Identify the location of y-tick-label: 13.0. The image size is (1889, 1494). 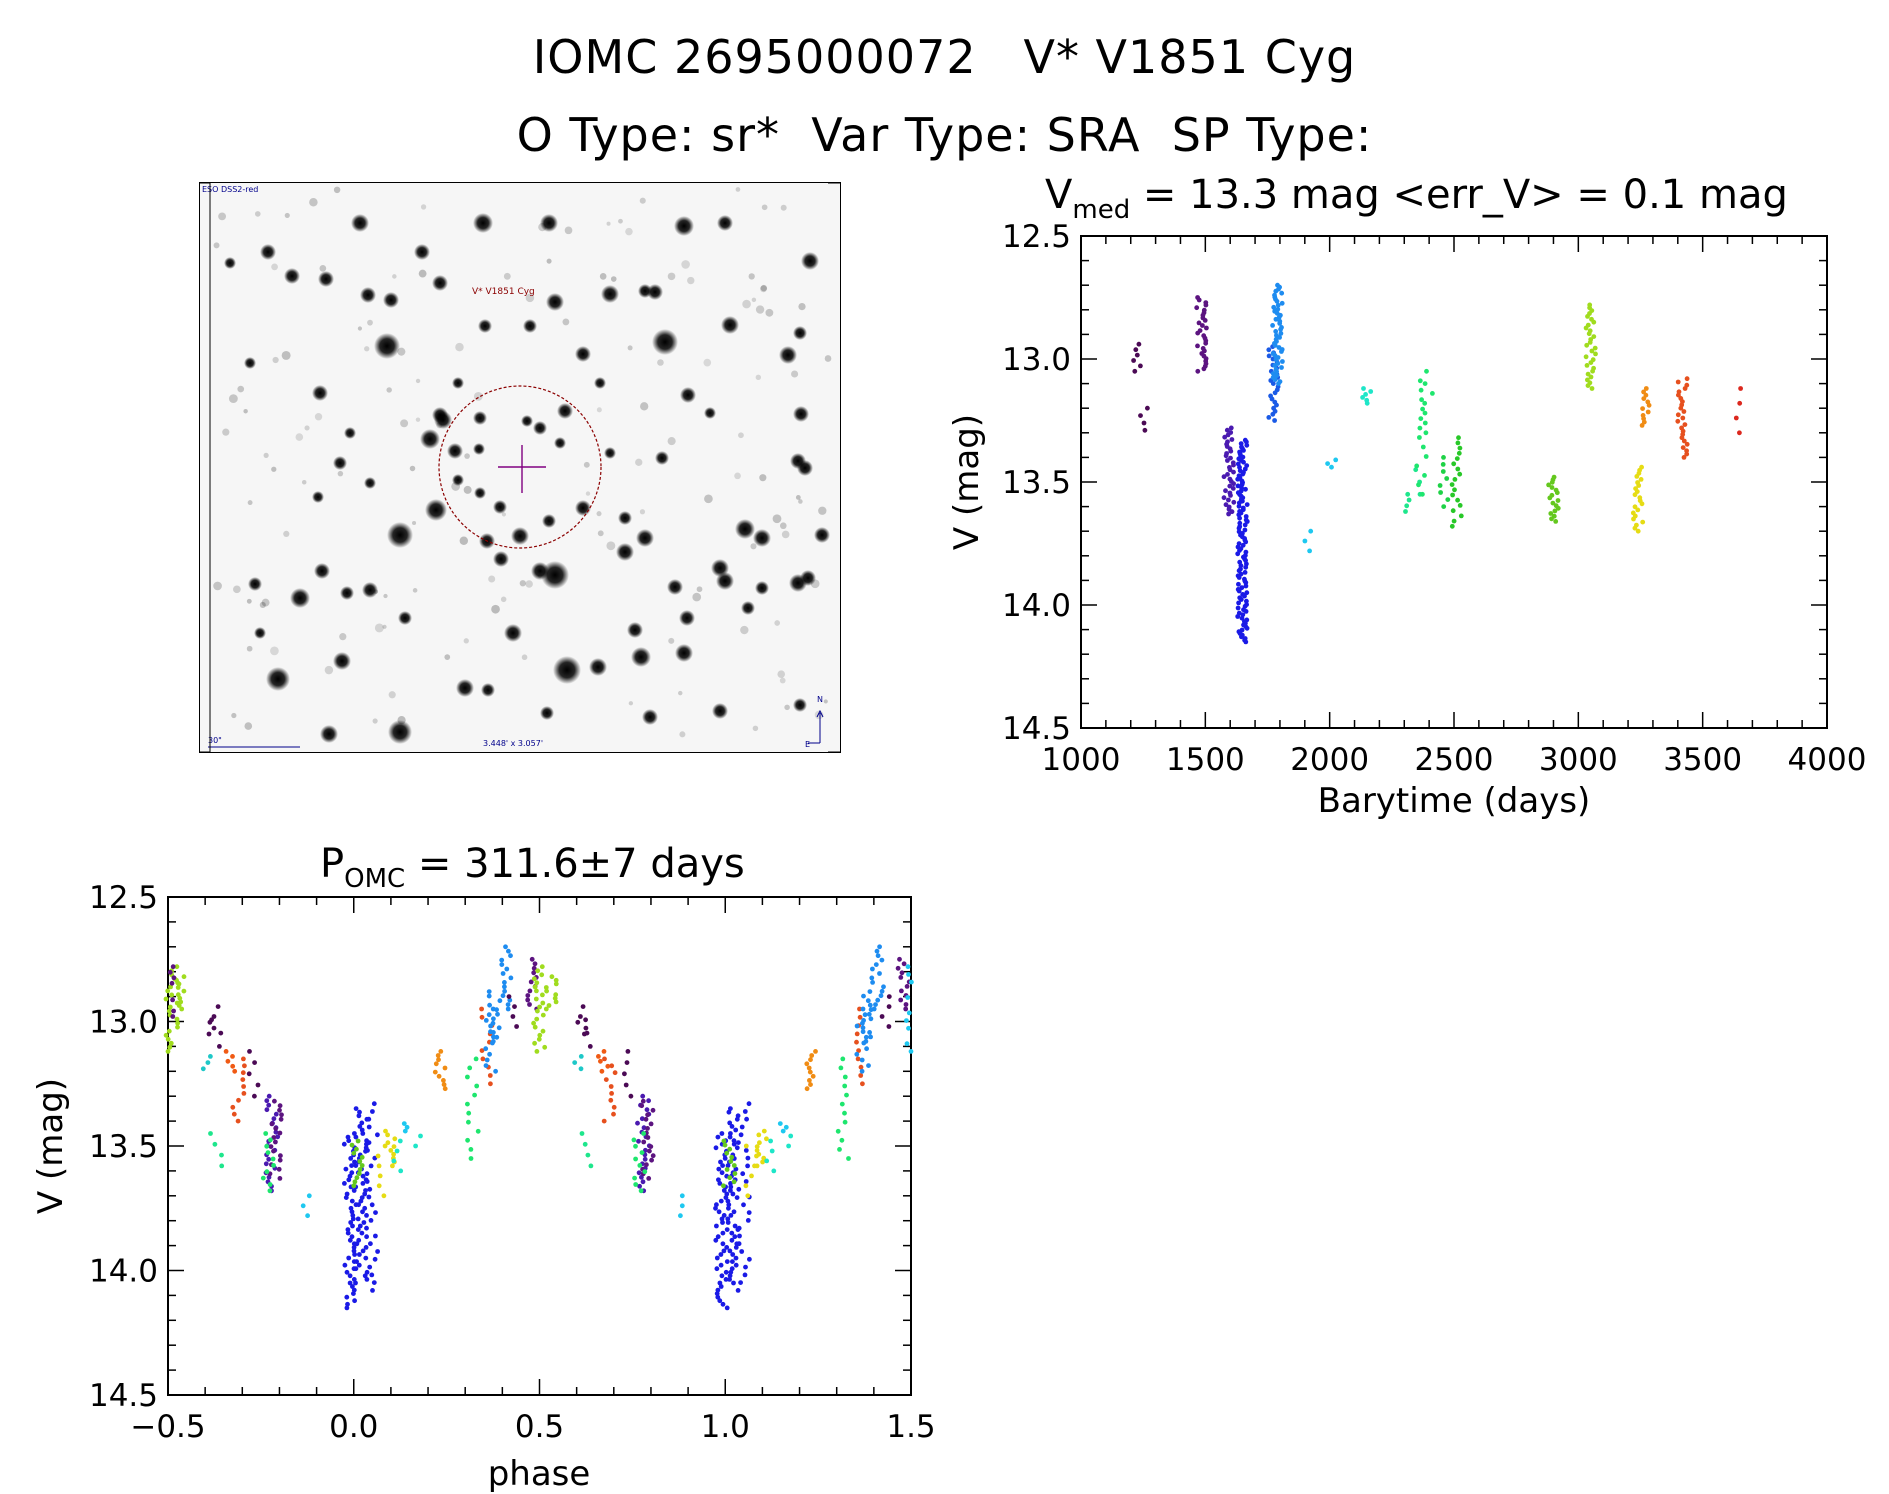
(123, 1023).